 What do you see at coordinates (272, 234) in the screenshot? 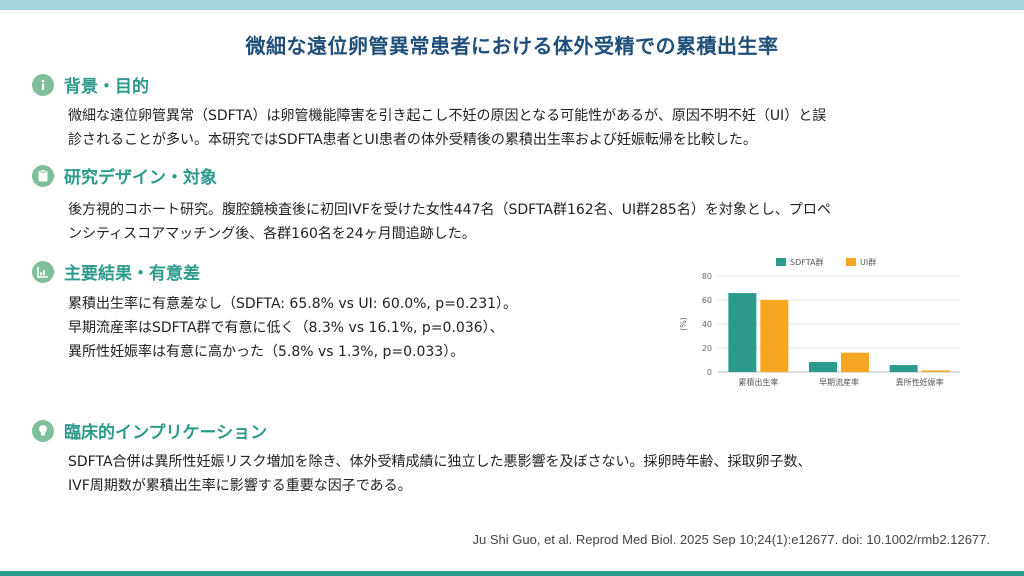
I see `text-line: ンシティスコアマッチング後、各群160名を24ヶ月間追跡した。` at bounding box center [272, 234].